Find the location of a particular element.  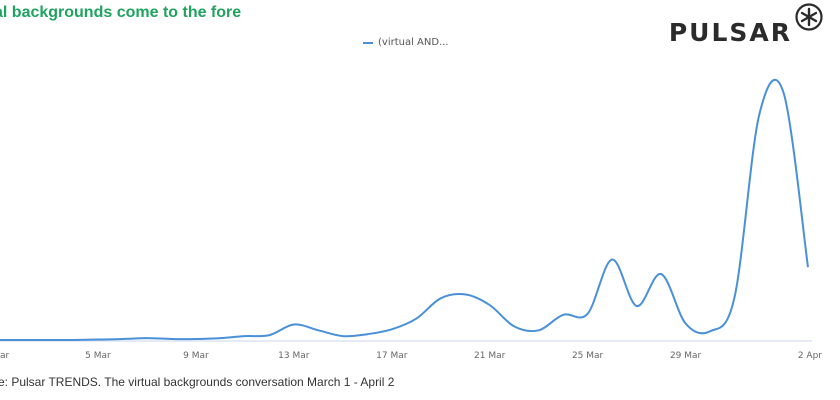

x-tick-label: 21 Mar is located at coordinates (490, 356).